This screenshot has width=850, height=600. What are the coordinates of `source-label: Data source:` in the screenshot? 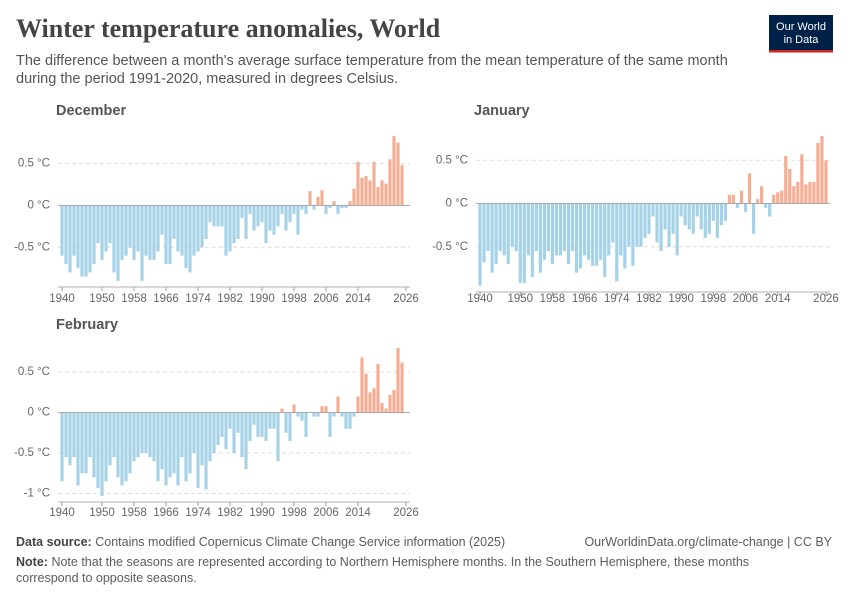 It's located at (54, 542).